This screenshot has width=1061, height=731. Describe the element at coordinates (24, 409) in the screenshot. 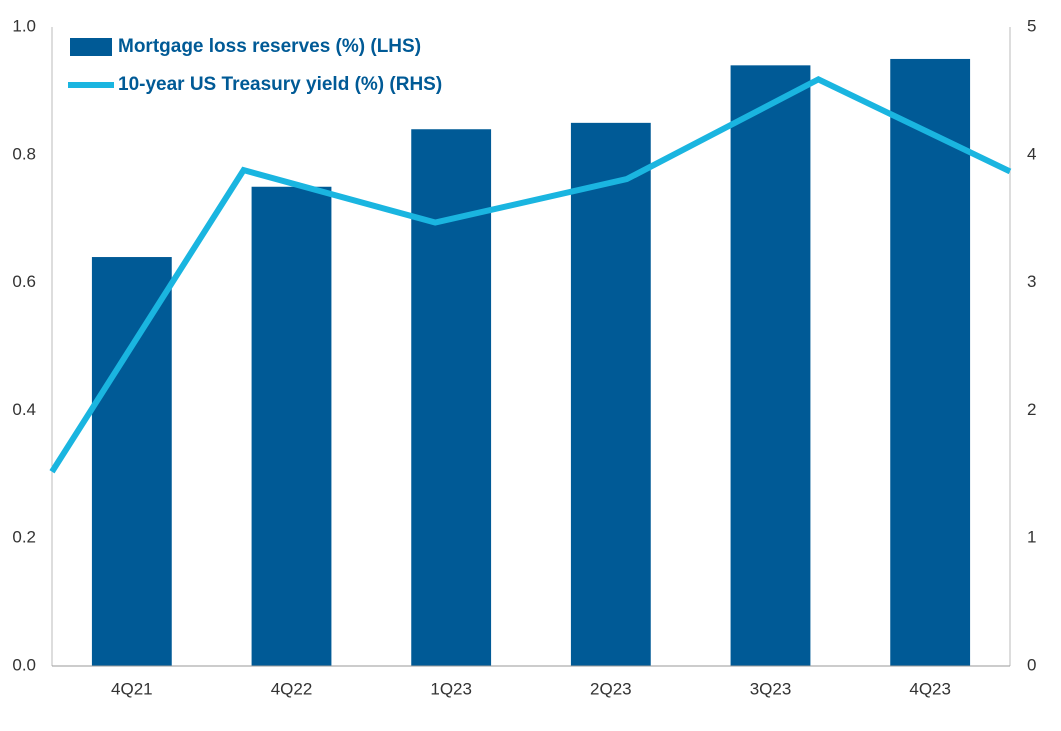

I see `y-tick-label: 0.4` at that location.